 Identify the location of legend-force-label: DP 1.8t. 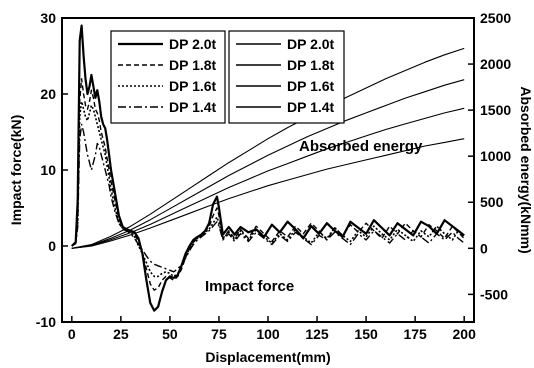
(193, 65).